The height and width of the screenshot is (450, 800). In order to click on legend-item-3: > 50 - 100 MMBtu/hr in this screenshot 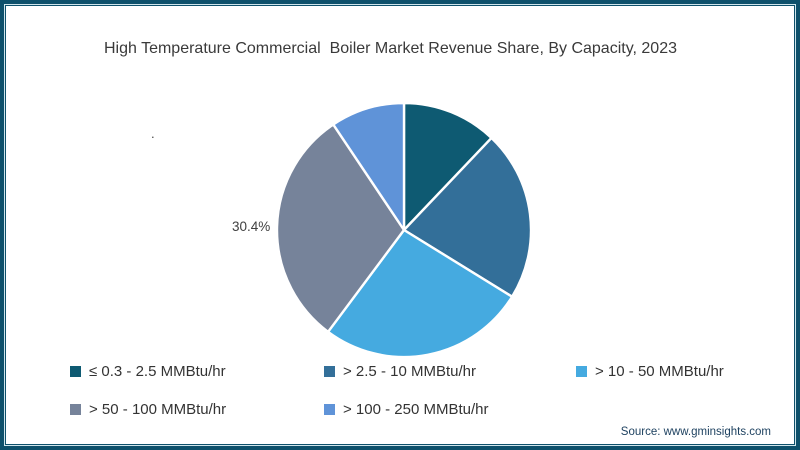, I will do `click(148, 409)`.